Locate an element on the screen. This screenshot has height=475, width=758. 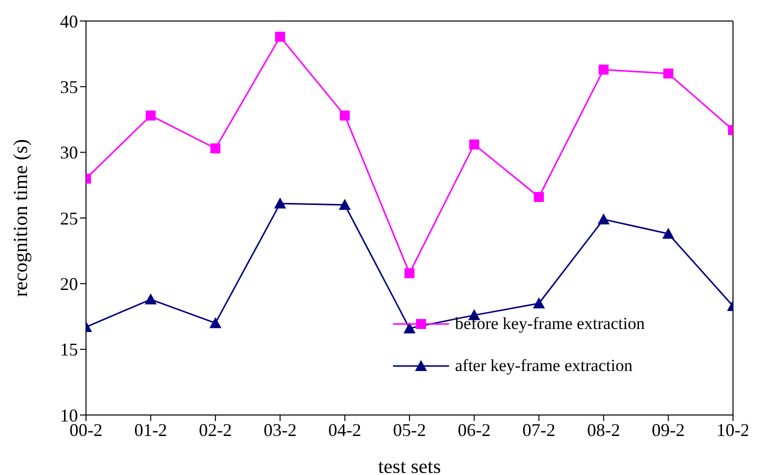
y-tick-label: 40 is located at coordinates (69, 21).